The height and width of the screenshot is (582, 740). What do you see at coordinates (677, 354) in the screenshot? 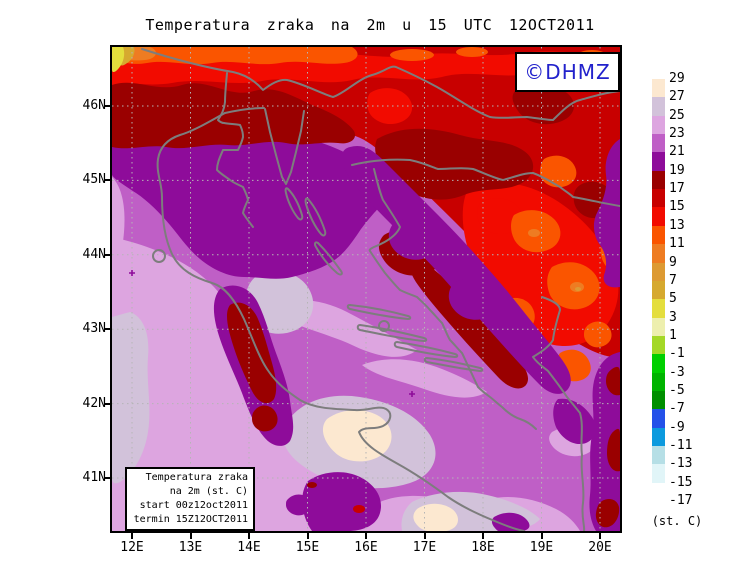
I see `legend-value-label: -1` at bounding box center [677, 354].